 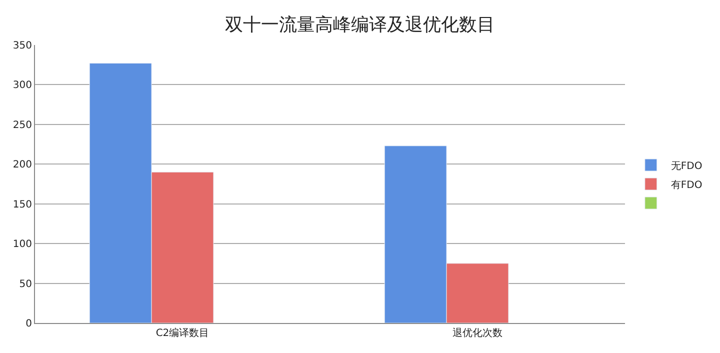 I want to click on y-tick-label: 0, so click(x=29, y=324).